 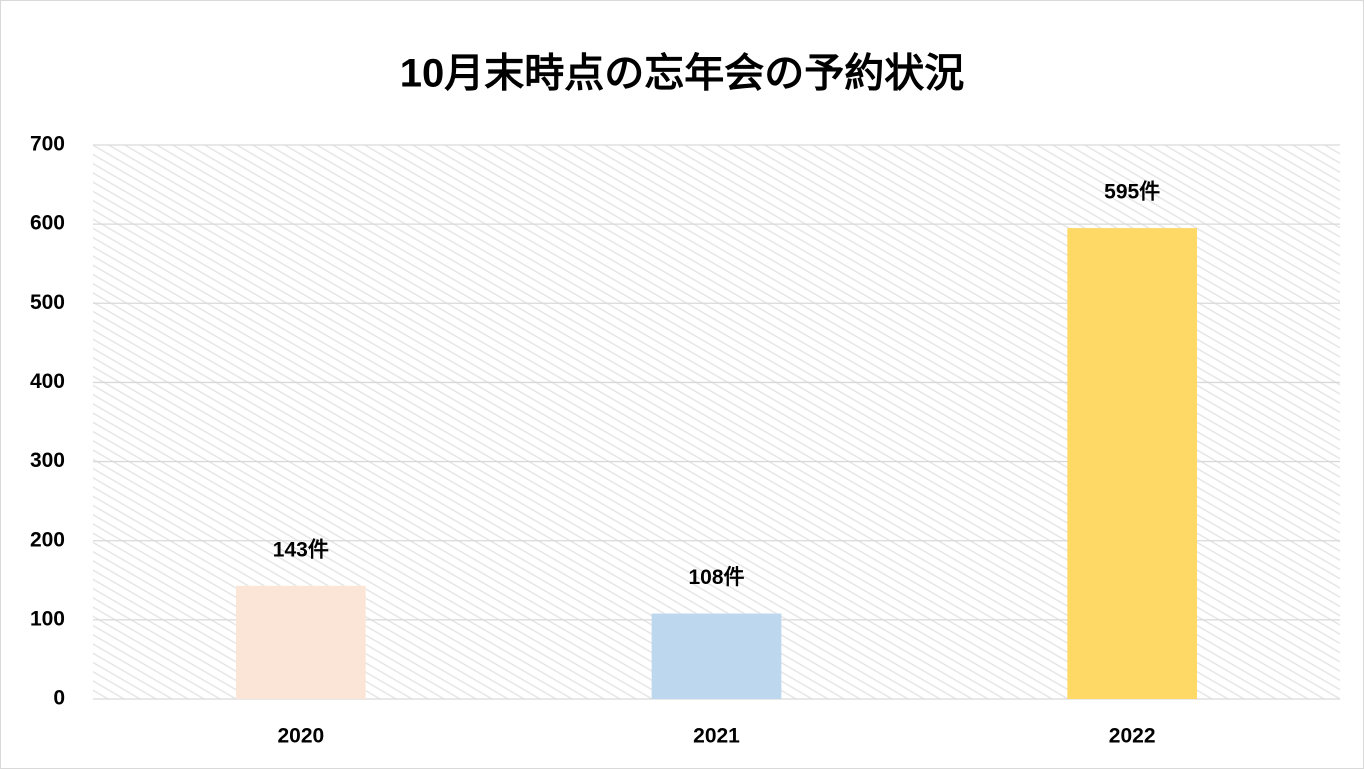 I want to click on value-label: 143件, so click(x=301, y=549).